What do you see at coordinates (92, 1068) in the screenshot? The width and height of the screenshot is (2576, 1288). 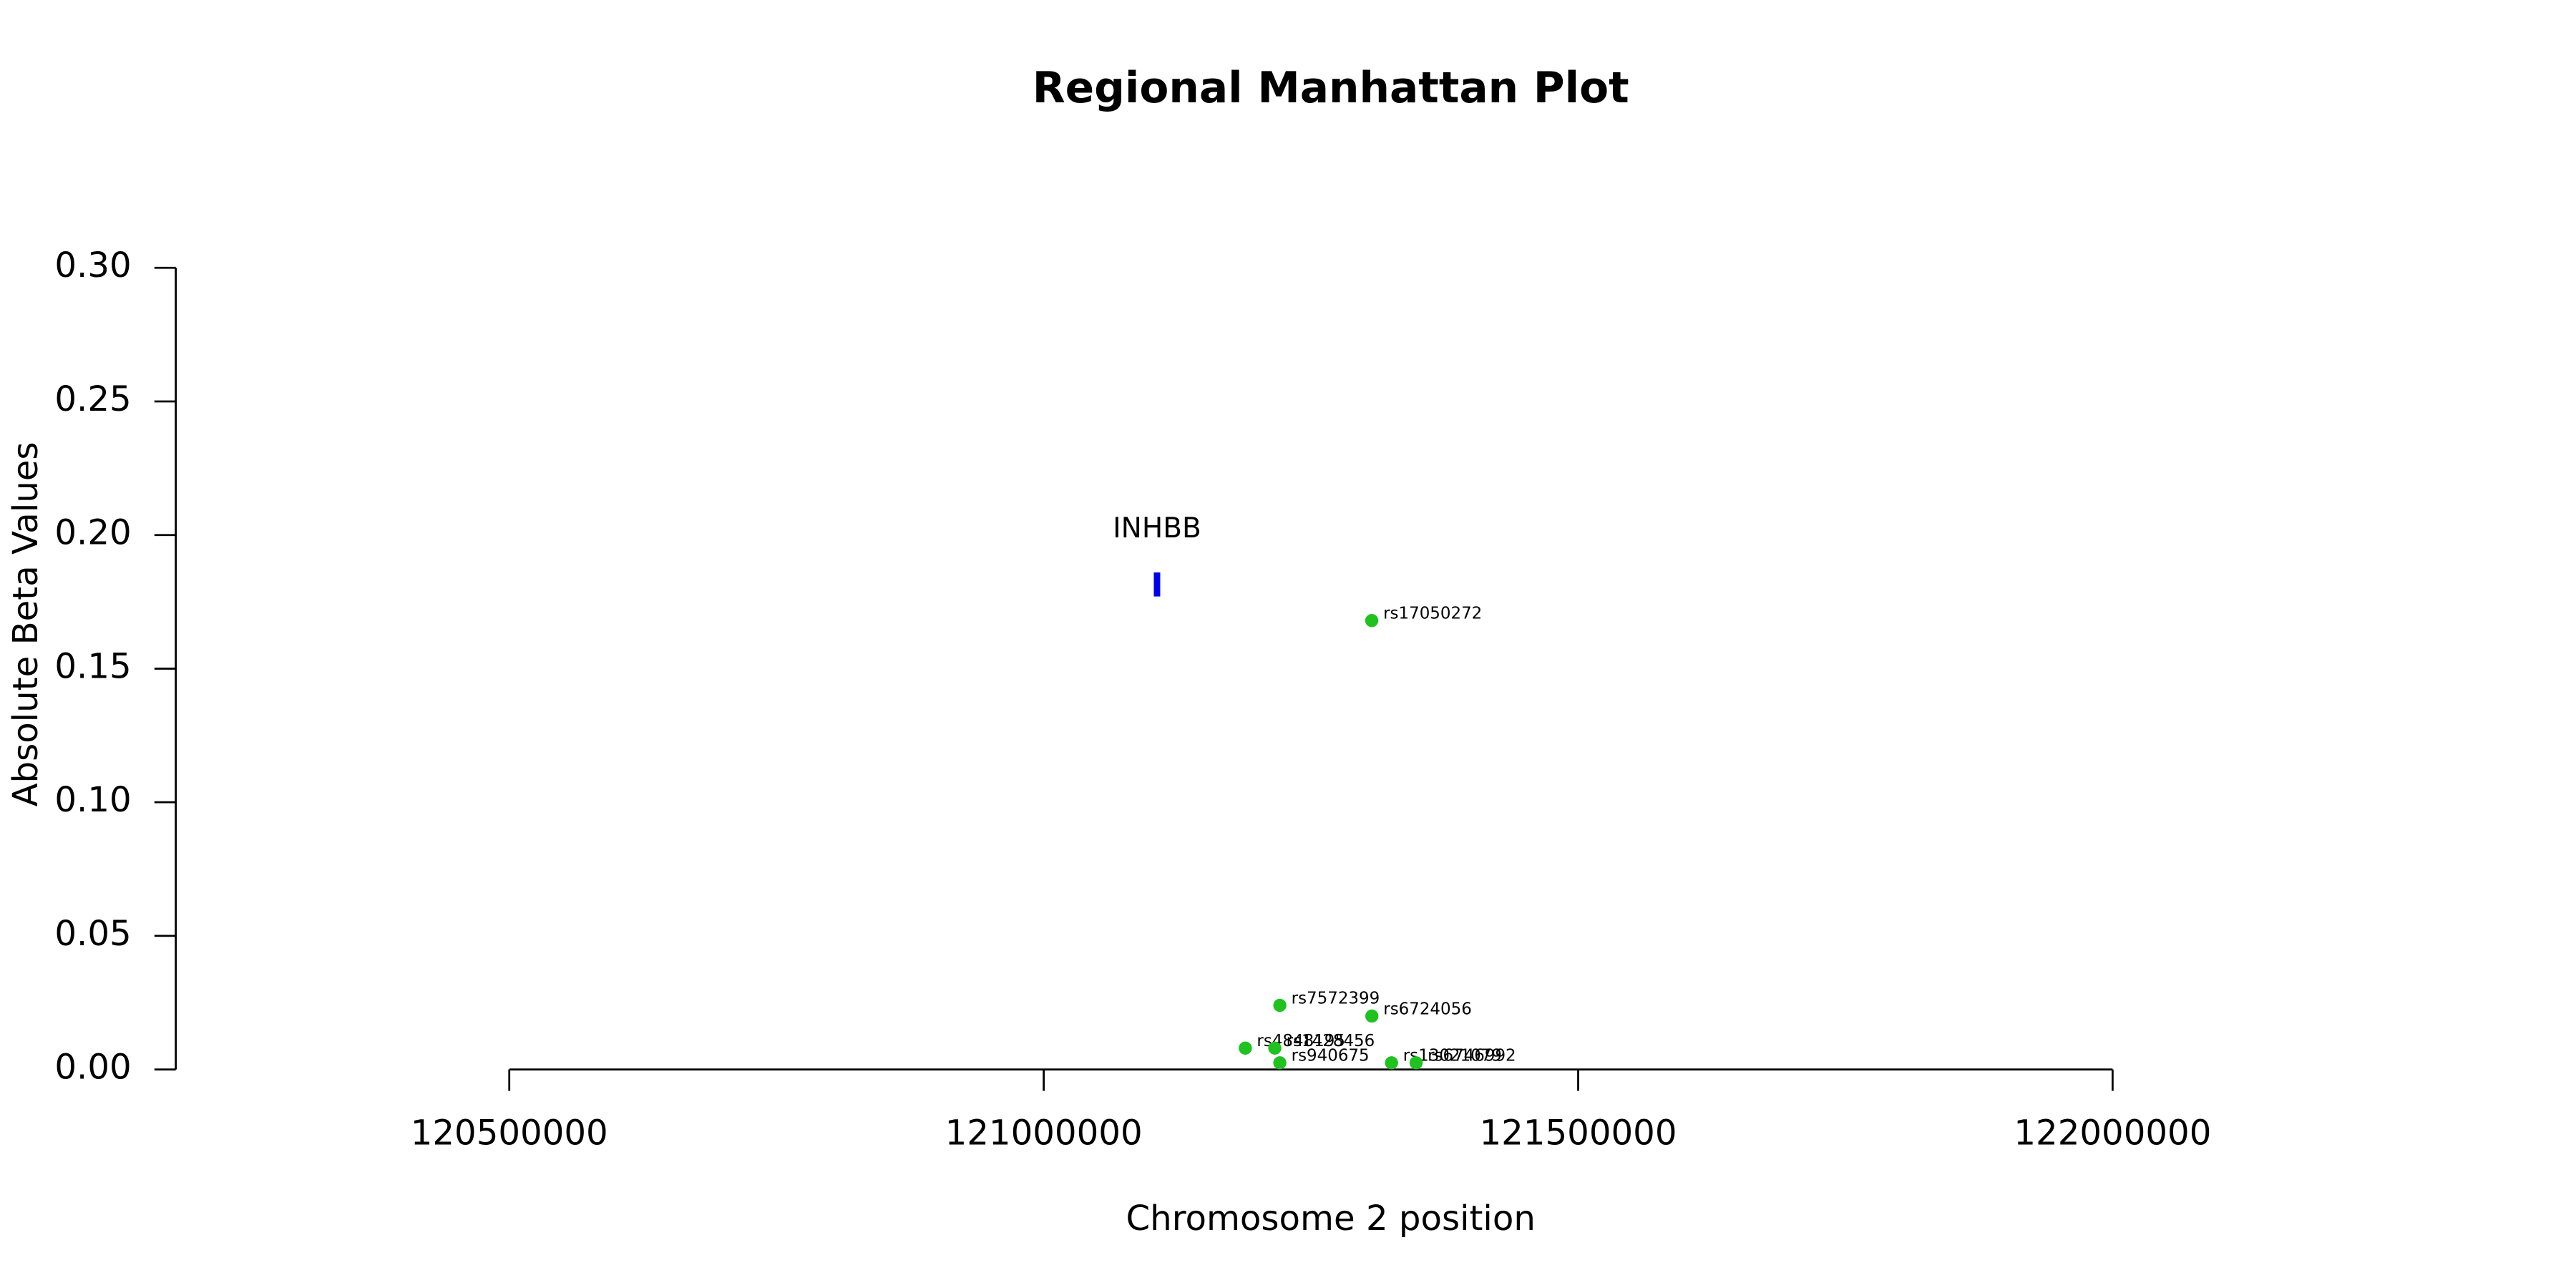 I see `y-tick-label: 0.00` at bounding box center [92, 1068].